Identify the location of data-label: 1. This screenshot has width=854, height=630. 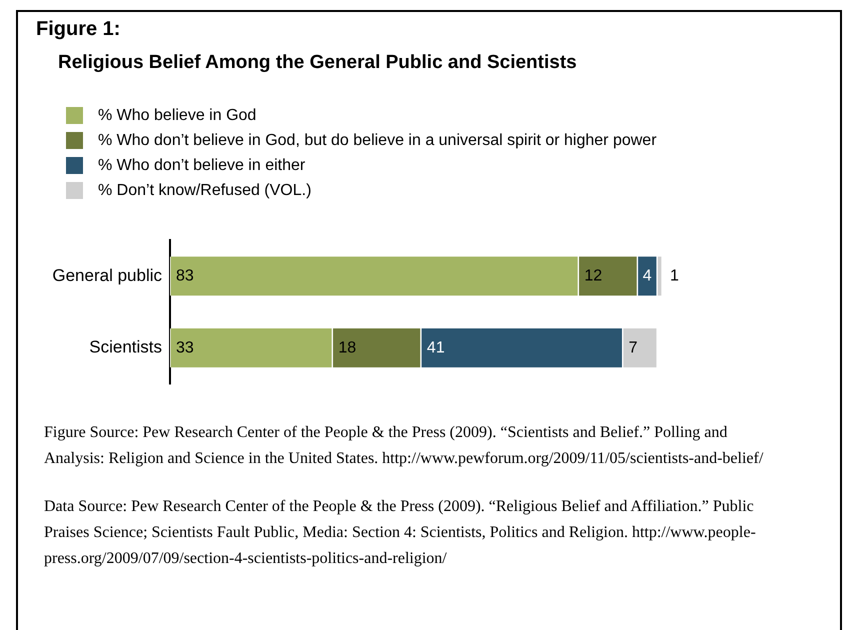
(674, 276).